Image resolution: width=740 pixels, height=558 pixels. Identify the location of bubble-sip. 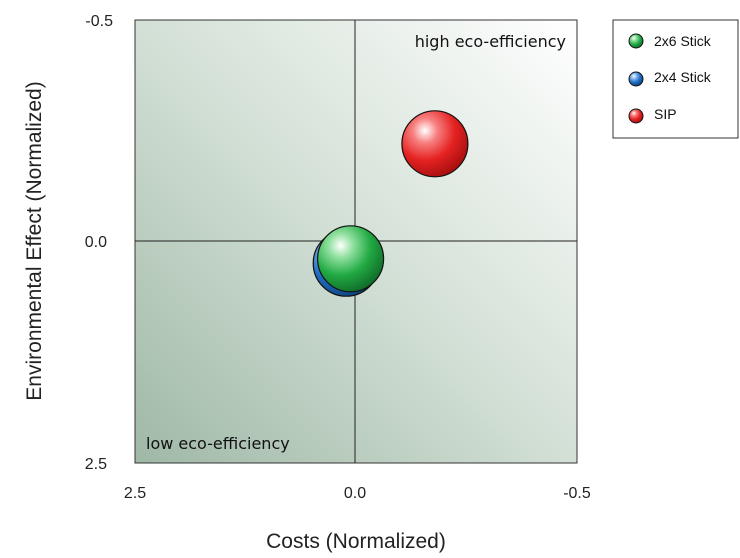
(435, 144).